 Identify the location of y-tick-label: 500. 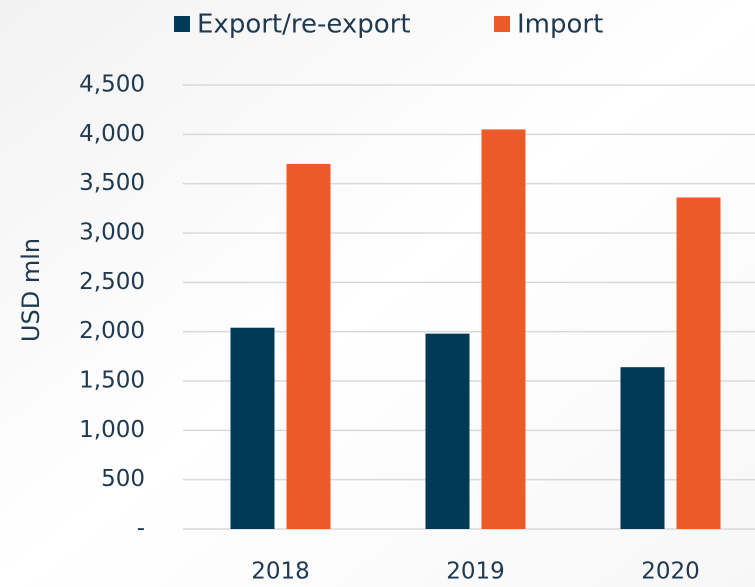
(123, 479).